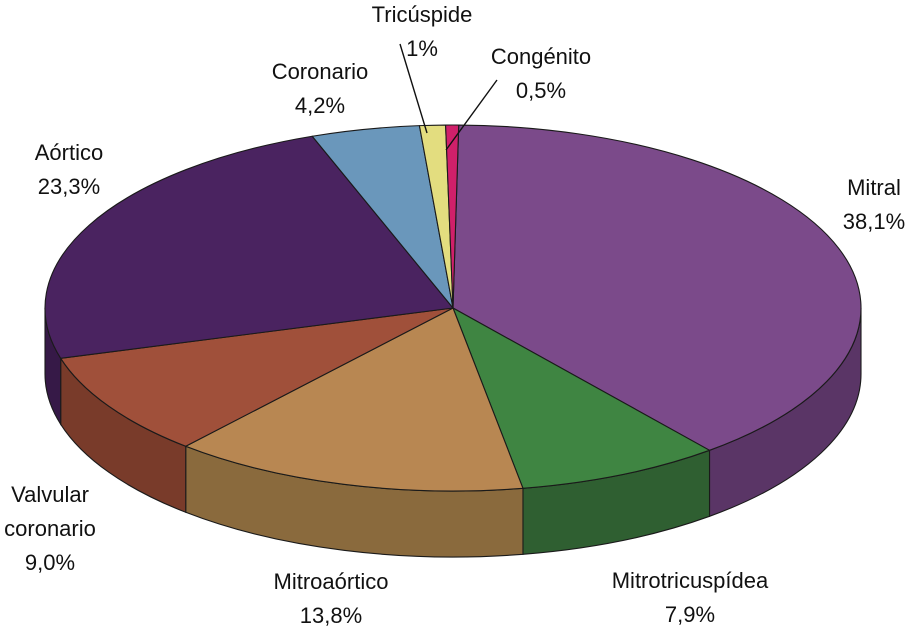 The height and width of the screenshot is (630, 909). I want to click on valvular-coronario-label-1: Valvular, so click(50, 494).